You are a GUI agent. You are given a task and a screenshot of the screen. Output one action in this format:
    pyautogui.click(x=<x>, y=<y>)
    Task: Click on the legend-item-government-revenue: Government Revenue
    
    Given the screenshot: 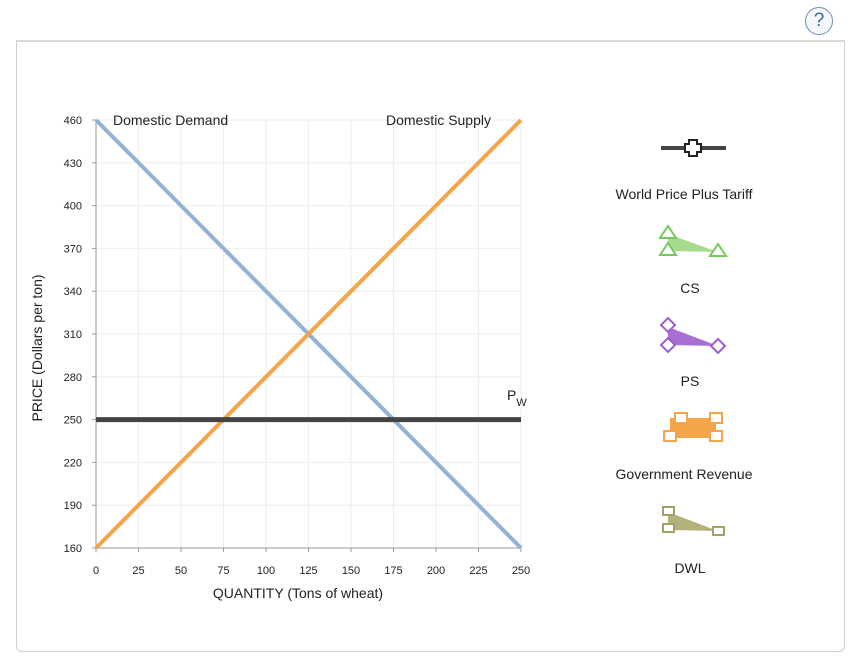 What is the action you would take?
    pyautogui.click(x=684, y=447)
    